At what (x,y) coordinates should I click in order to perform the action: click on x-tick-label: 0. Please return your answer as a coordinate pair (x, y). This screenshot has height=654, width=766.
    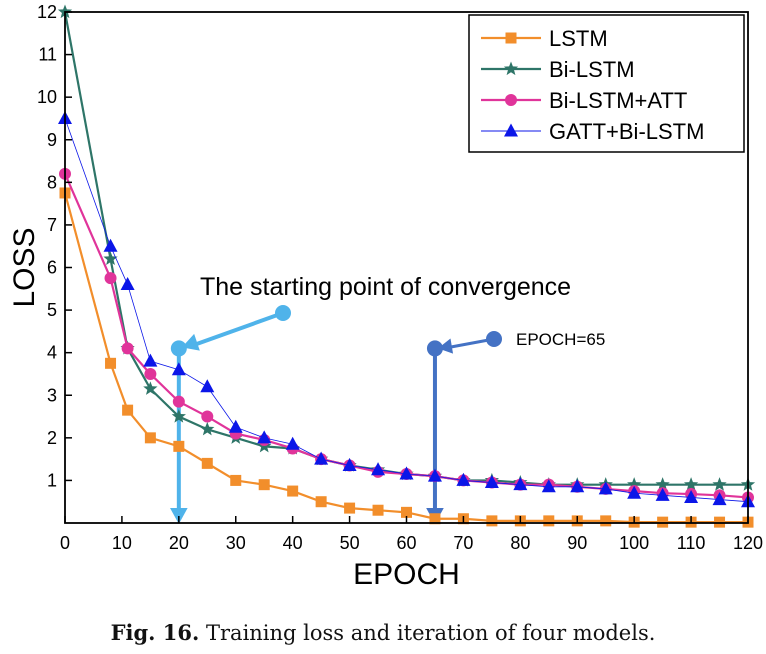
    Looking at the image, I should click on (65, 543).